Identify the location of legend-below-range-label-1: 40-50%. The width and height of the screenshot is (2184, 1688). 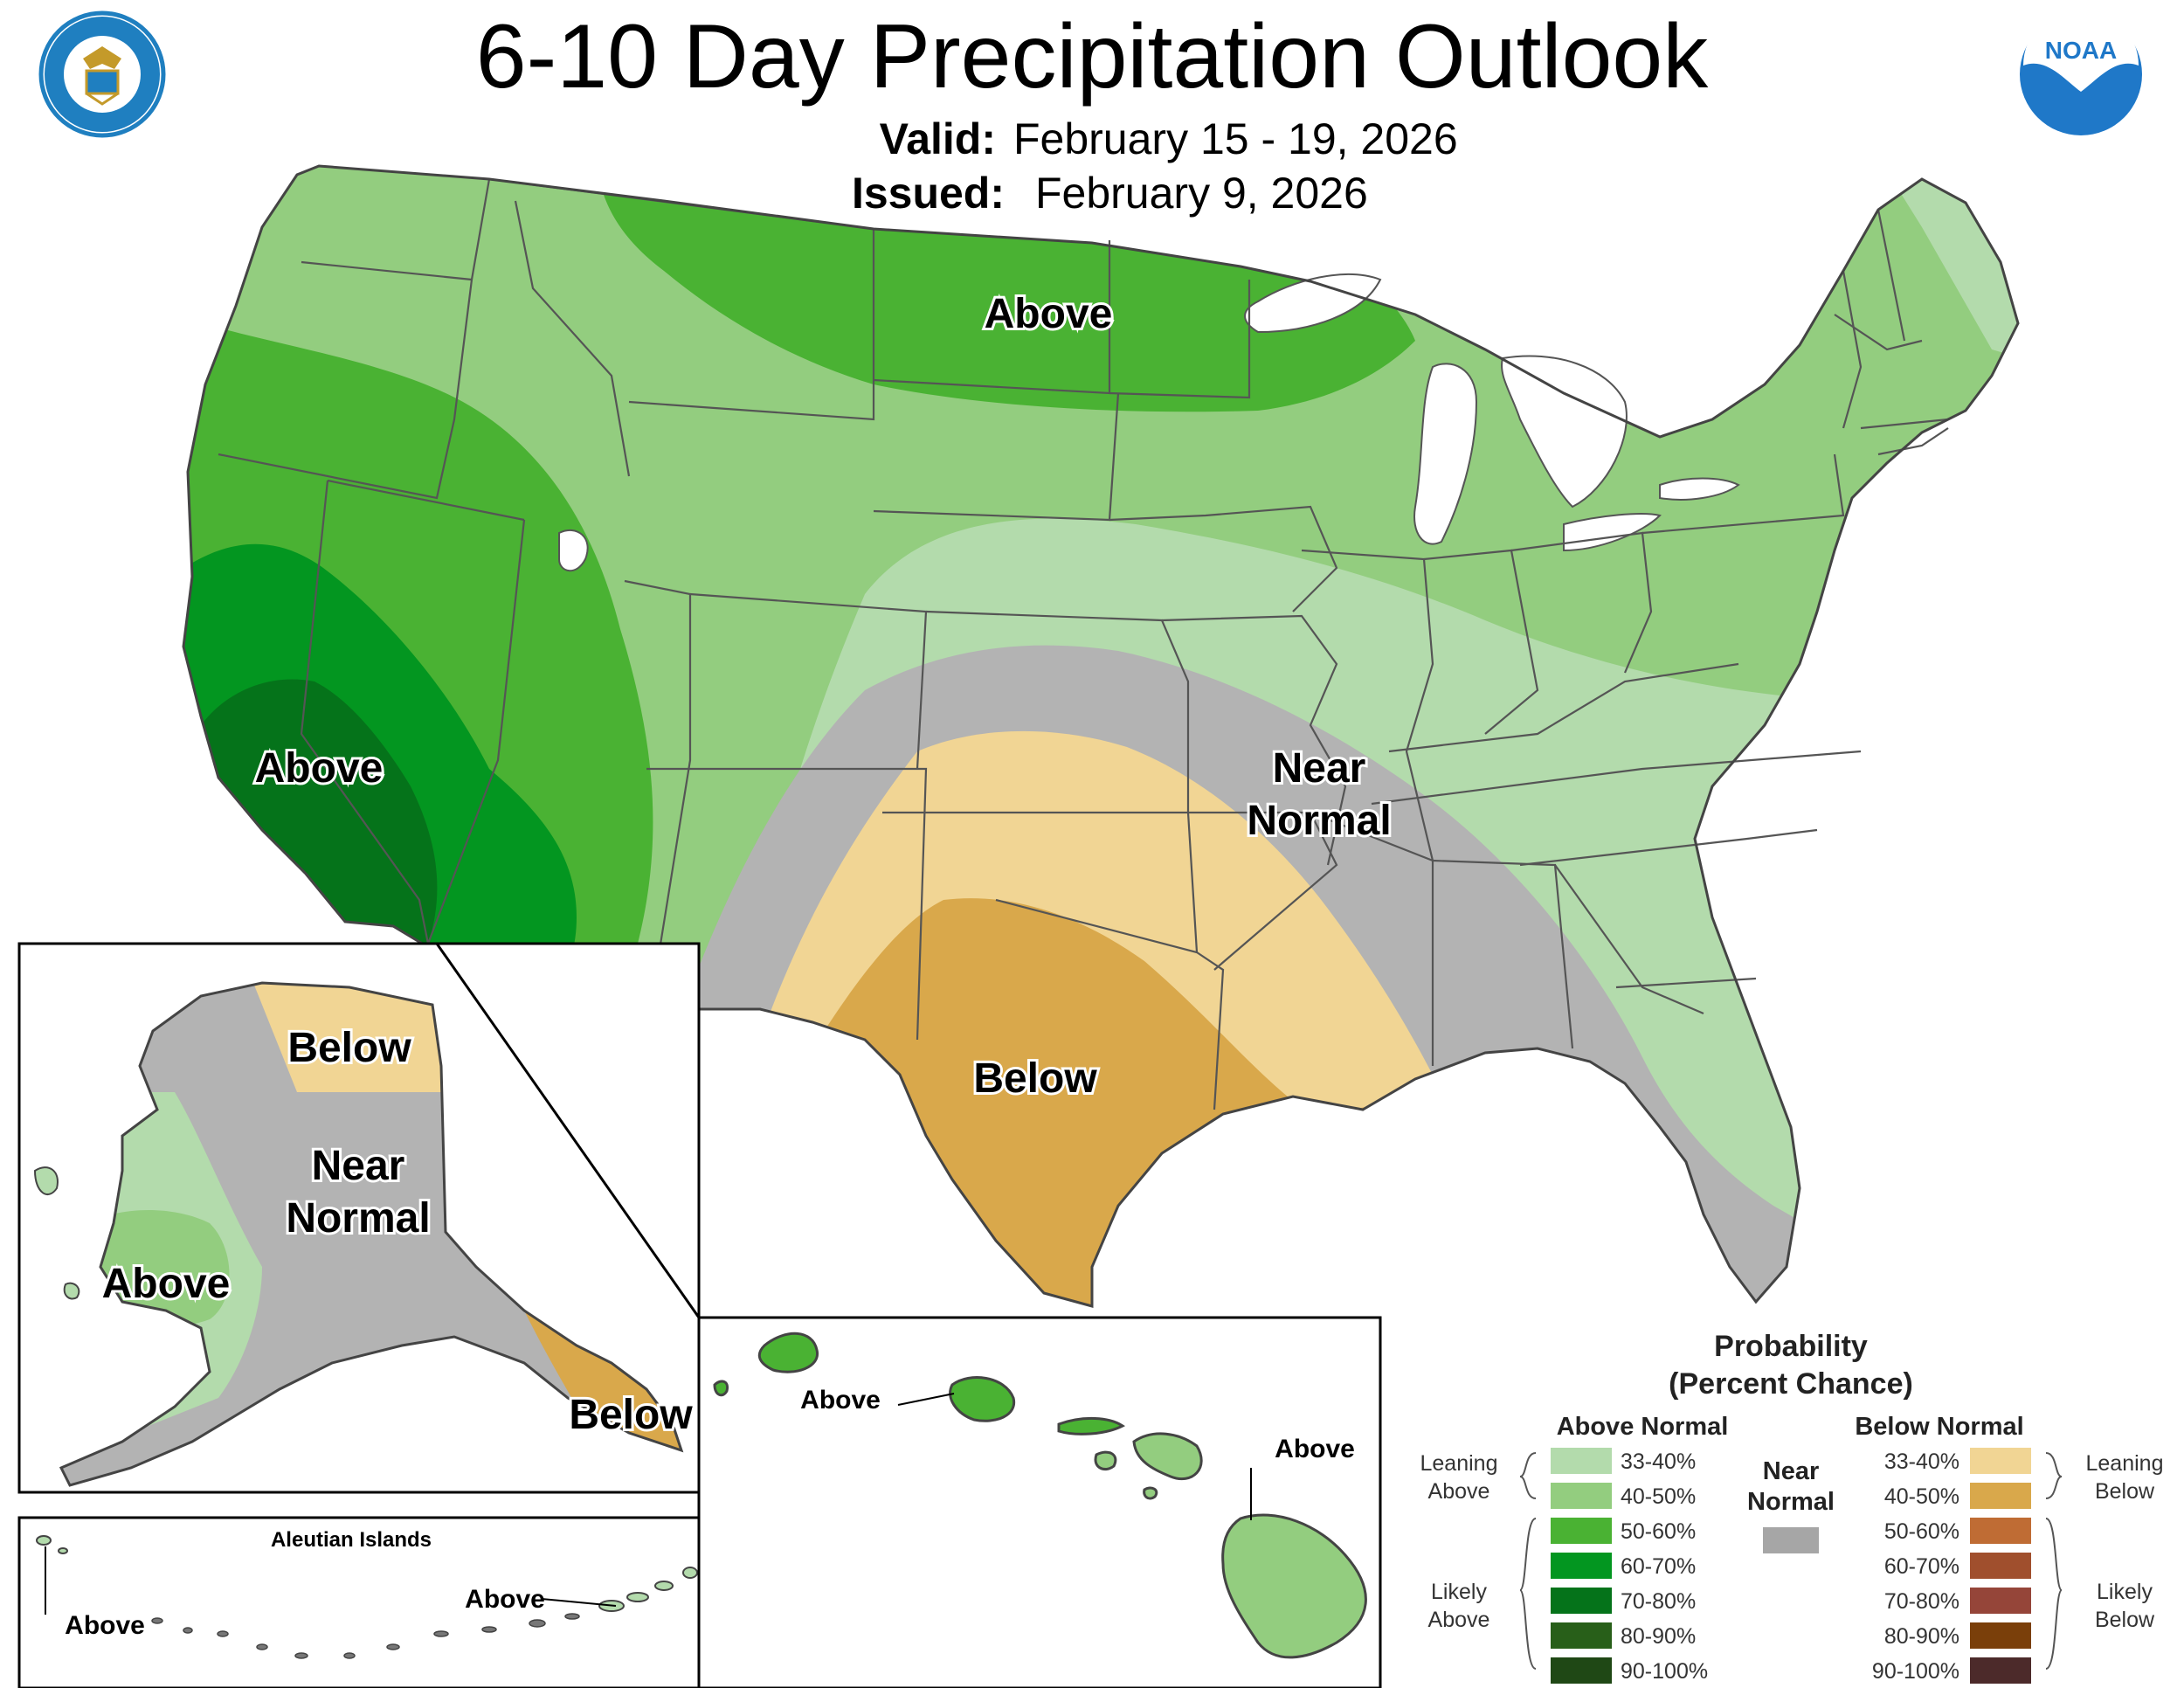
(1921, 1496).